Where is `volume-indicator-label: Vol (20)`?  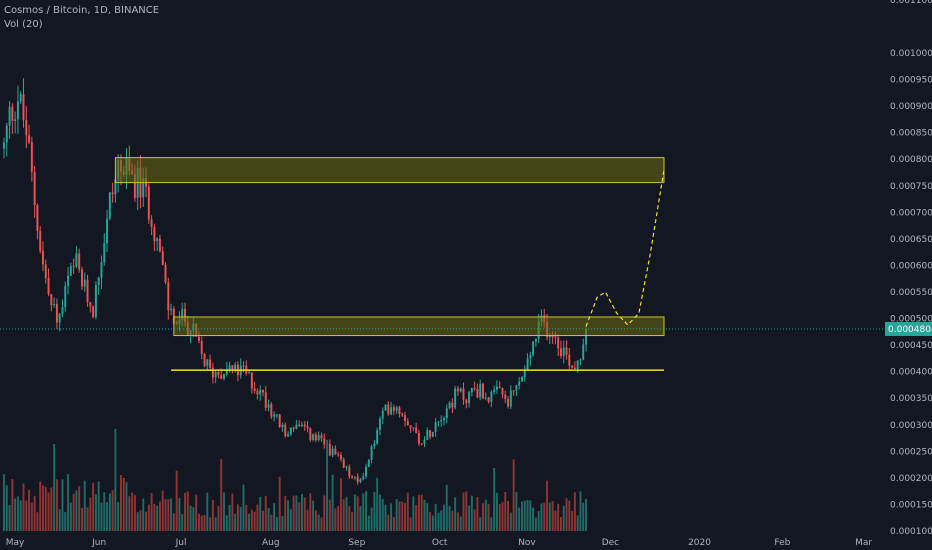
volume-indicator-label: Vol (20) is located at coordinates (23, 24).